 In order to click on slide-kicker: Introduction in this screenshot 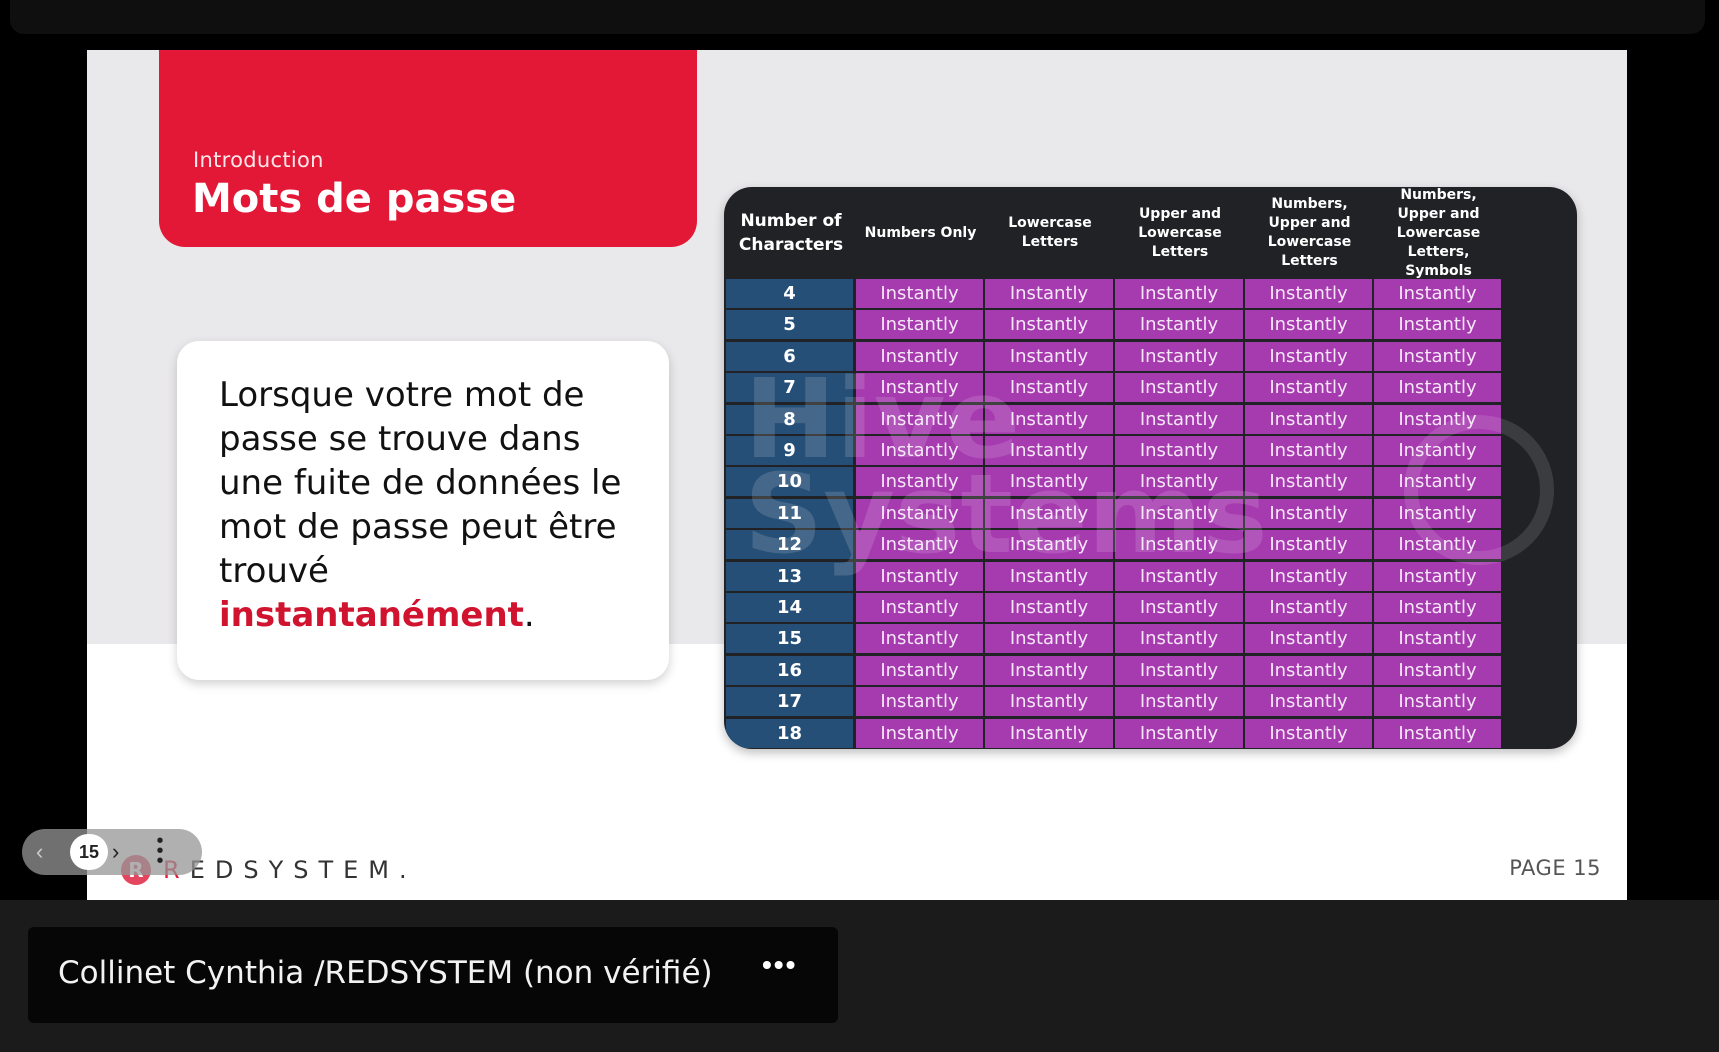, I will do `click(258, 160)`.